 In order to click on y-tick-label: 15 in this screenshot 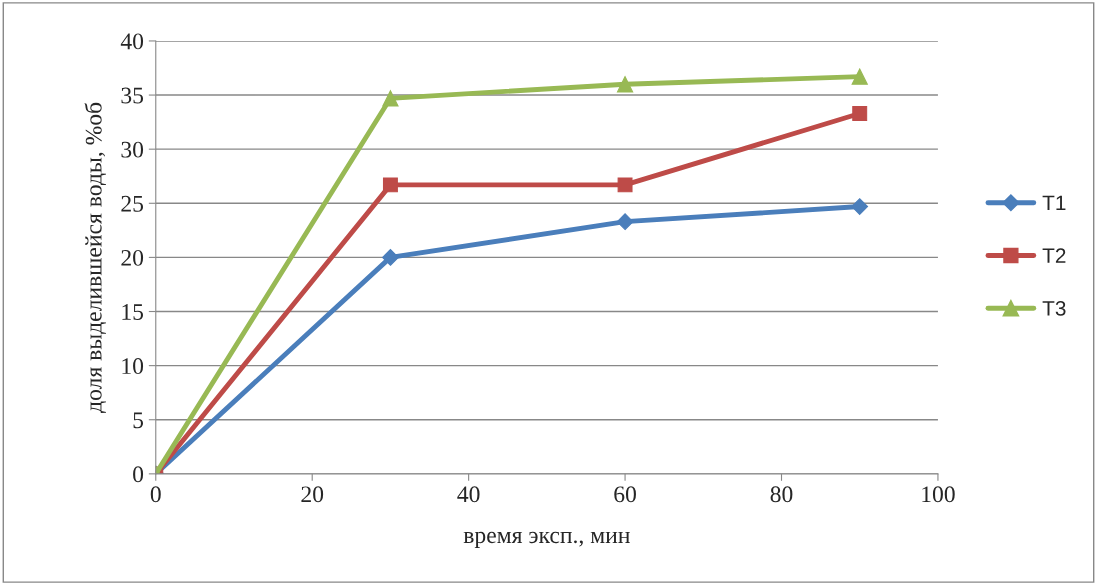, I will do `click(133, 312)`.